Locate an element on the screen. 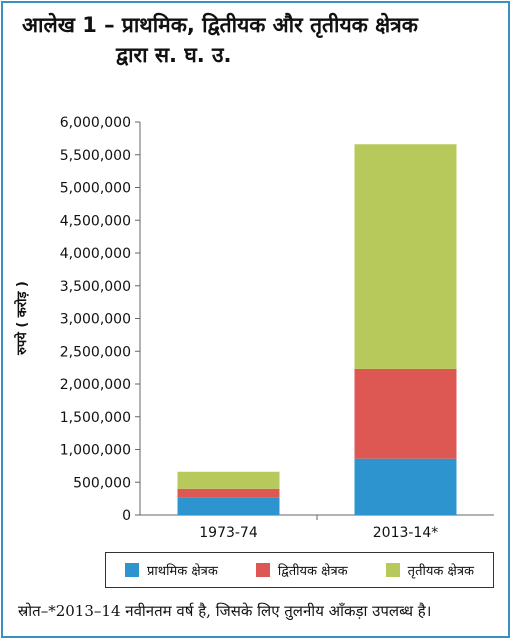  legend-item-secondary: द्वितीयक क्षेत्रक is located at coordinates (301, 570).